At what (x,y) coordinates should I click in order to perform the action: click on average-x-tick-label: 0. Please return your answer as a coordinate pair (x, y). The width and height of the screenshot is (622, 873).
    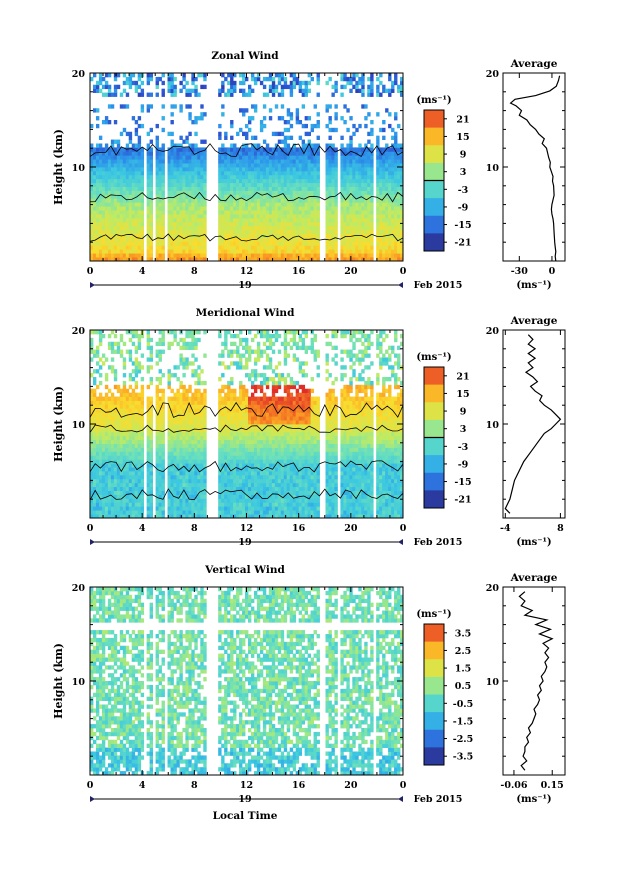
    Looking at the image, I should click on (552, 271).